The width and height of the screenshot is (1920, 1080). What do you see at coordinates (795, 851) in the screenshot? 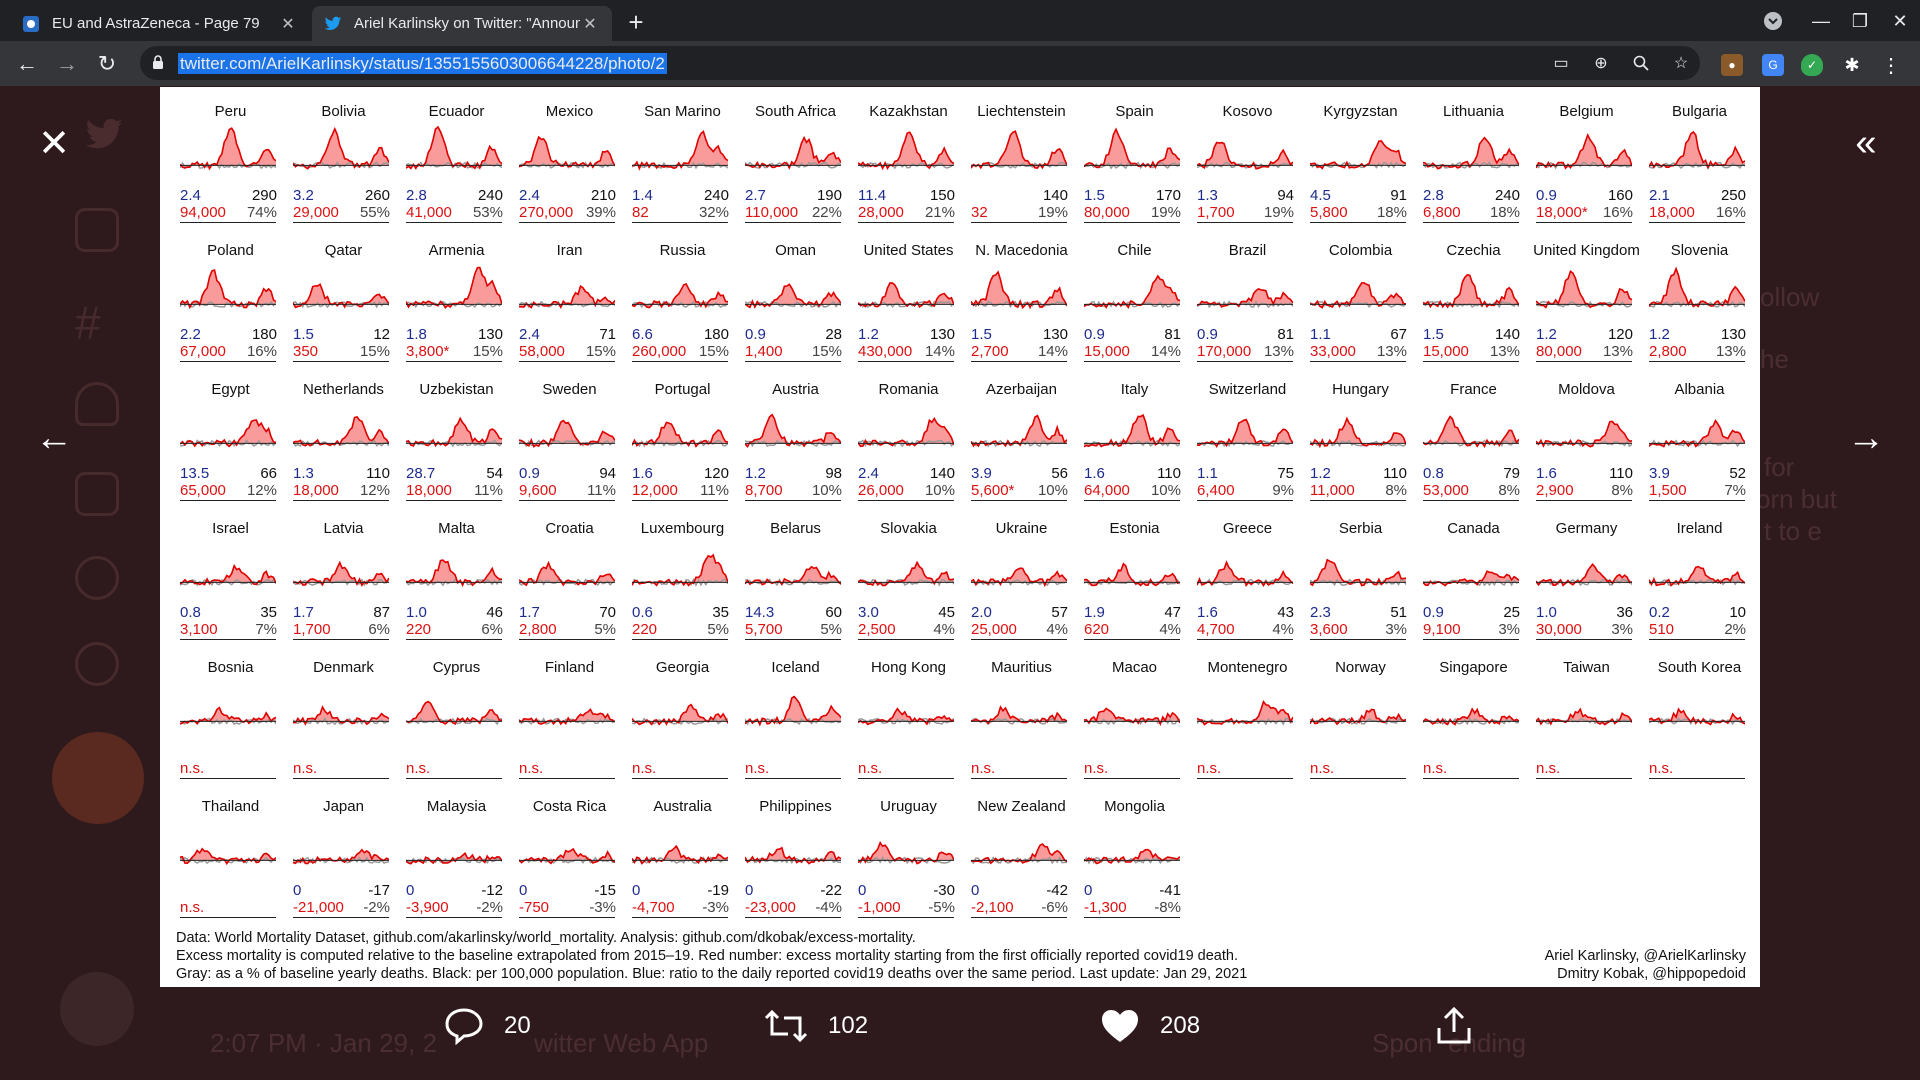
I see `country-panel: Philippines 0 -22 -23,000 -4%` at bounding box center [795, 851].